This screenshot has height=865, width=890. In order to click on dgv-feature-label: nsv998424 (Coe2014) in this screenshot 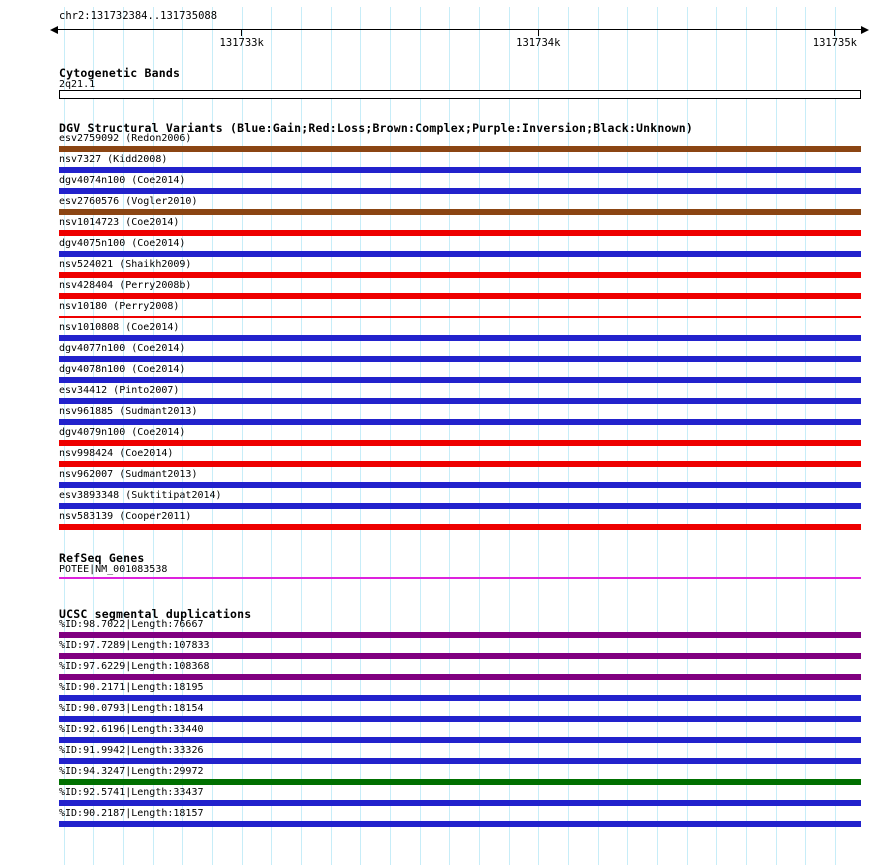, I will do `click(116, 453)`.